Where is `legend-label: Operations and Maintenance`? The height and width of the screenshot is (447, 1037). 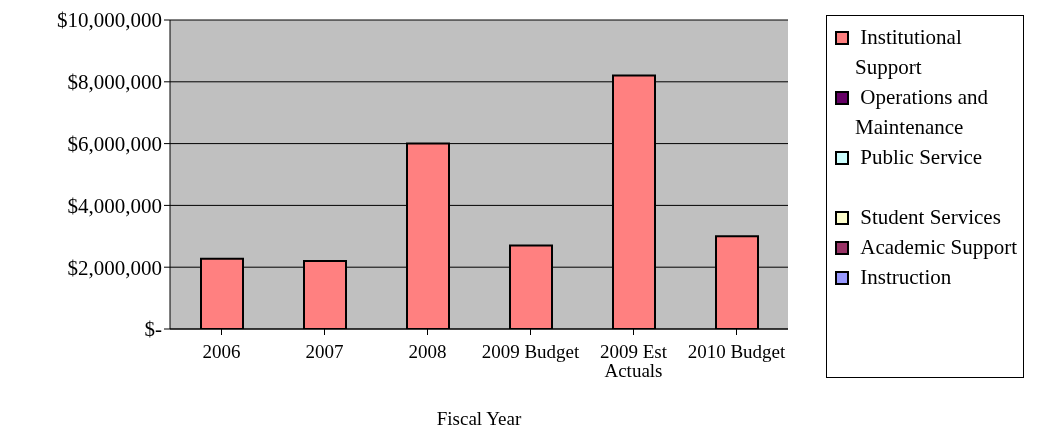
legend-label: Operations and Maintenance is located at coordinates (921, 112).